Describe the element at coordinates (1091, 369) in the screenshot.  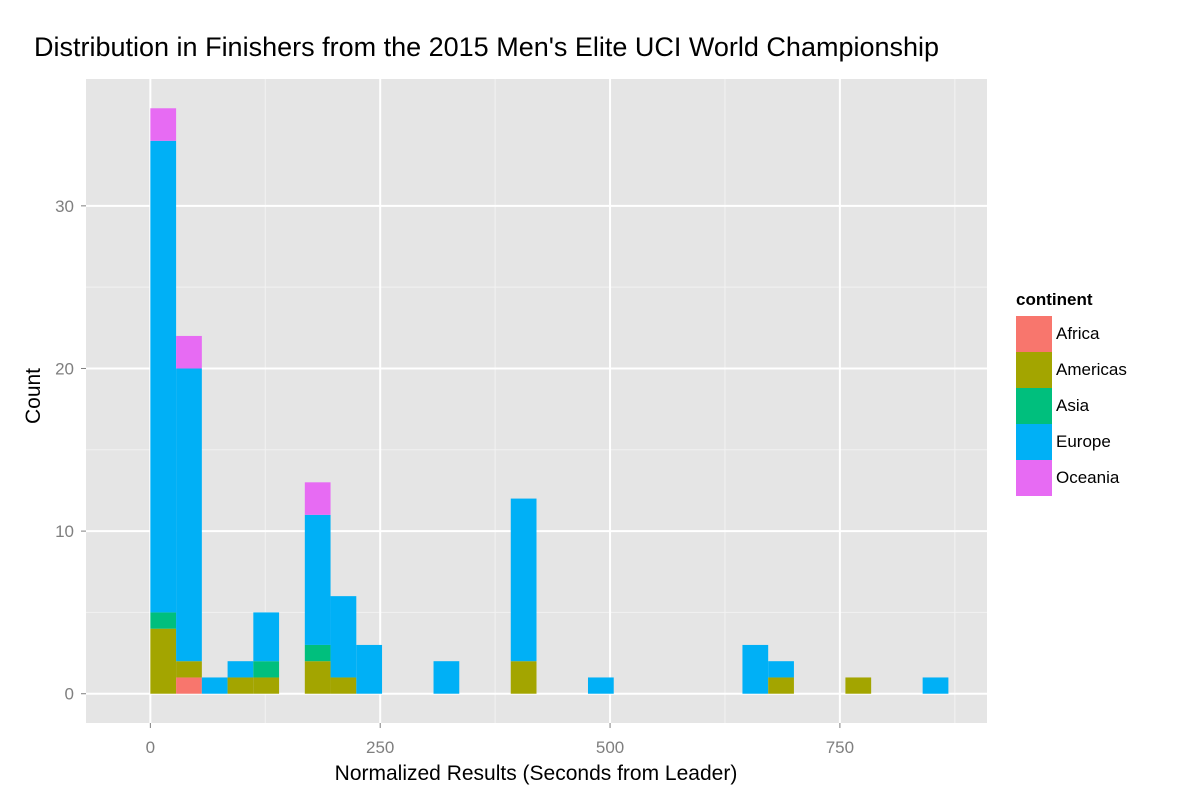
I see `legend-label: Americas` at that location.